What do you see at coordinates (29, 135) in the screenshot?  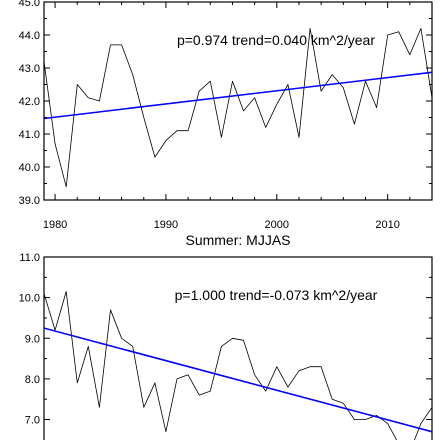 I see `panel-1-y-tick-label: 41.0` at bounding box center [29, 135].